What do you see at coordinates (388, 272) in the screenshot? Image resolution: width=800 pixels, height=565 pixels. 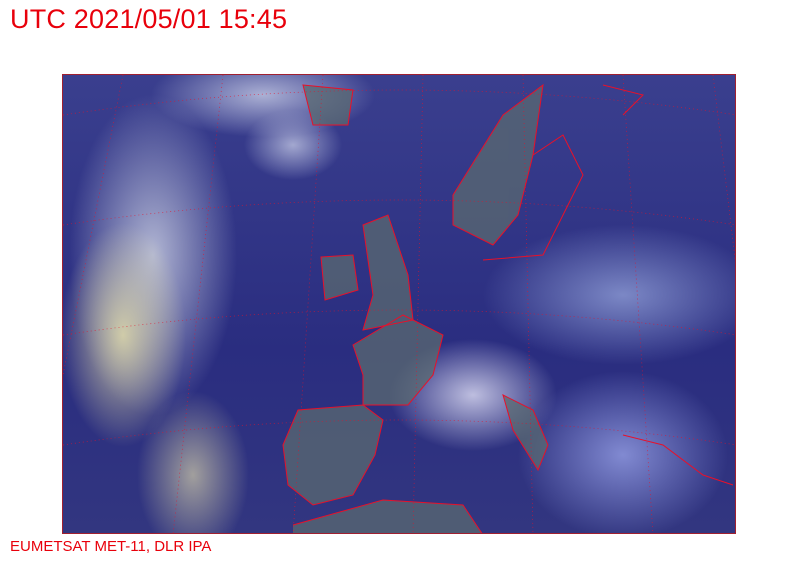 I see `land-great-britain` at bounding box center [388, 272].